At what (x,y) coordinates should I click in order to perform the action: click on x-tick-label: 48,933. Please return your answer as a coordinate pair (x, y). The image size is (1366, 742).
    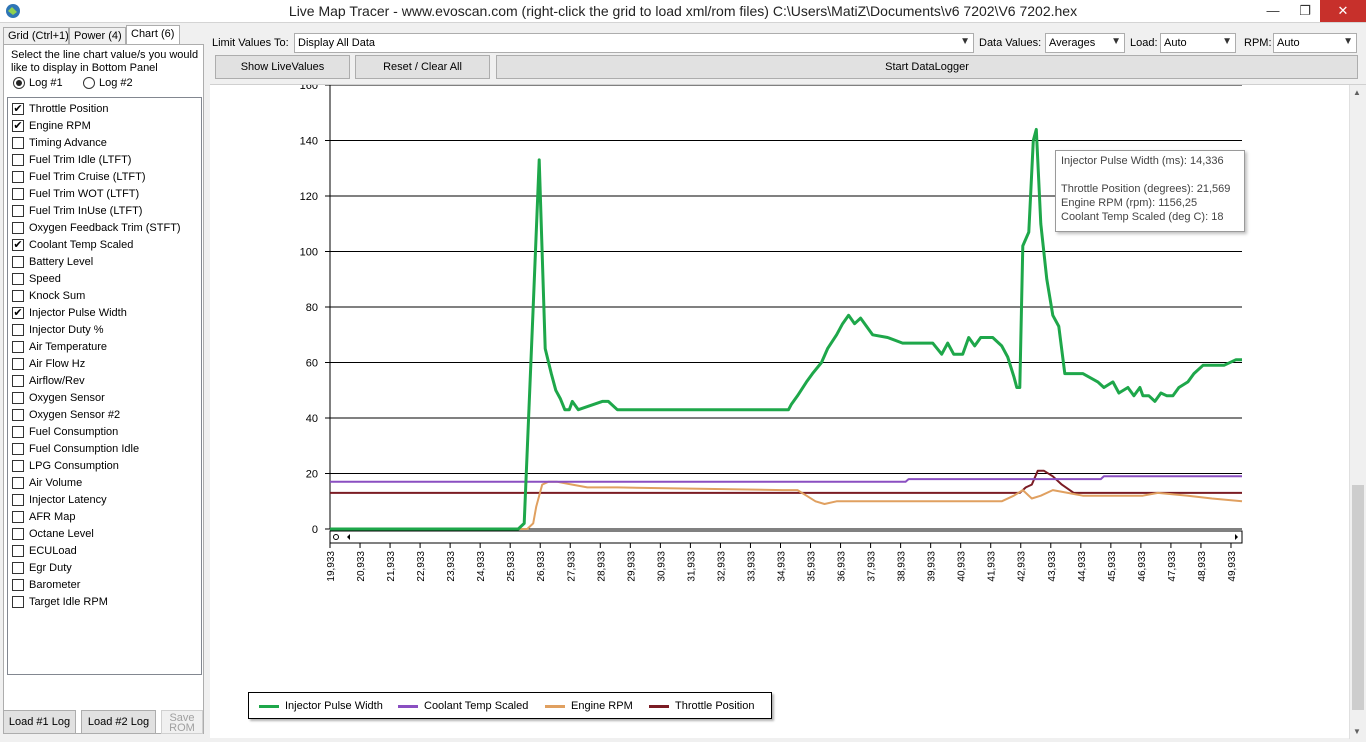
    Looking at the image, I should click on (1202, 566).